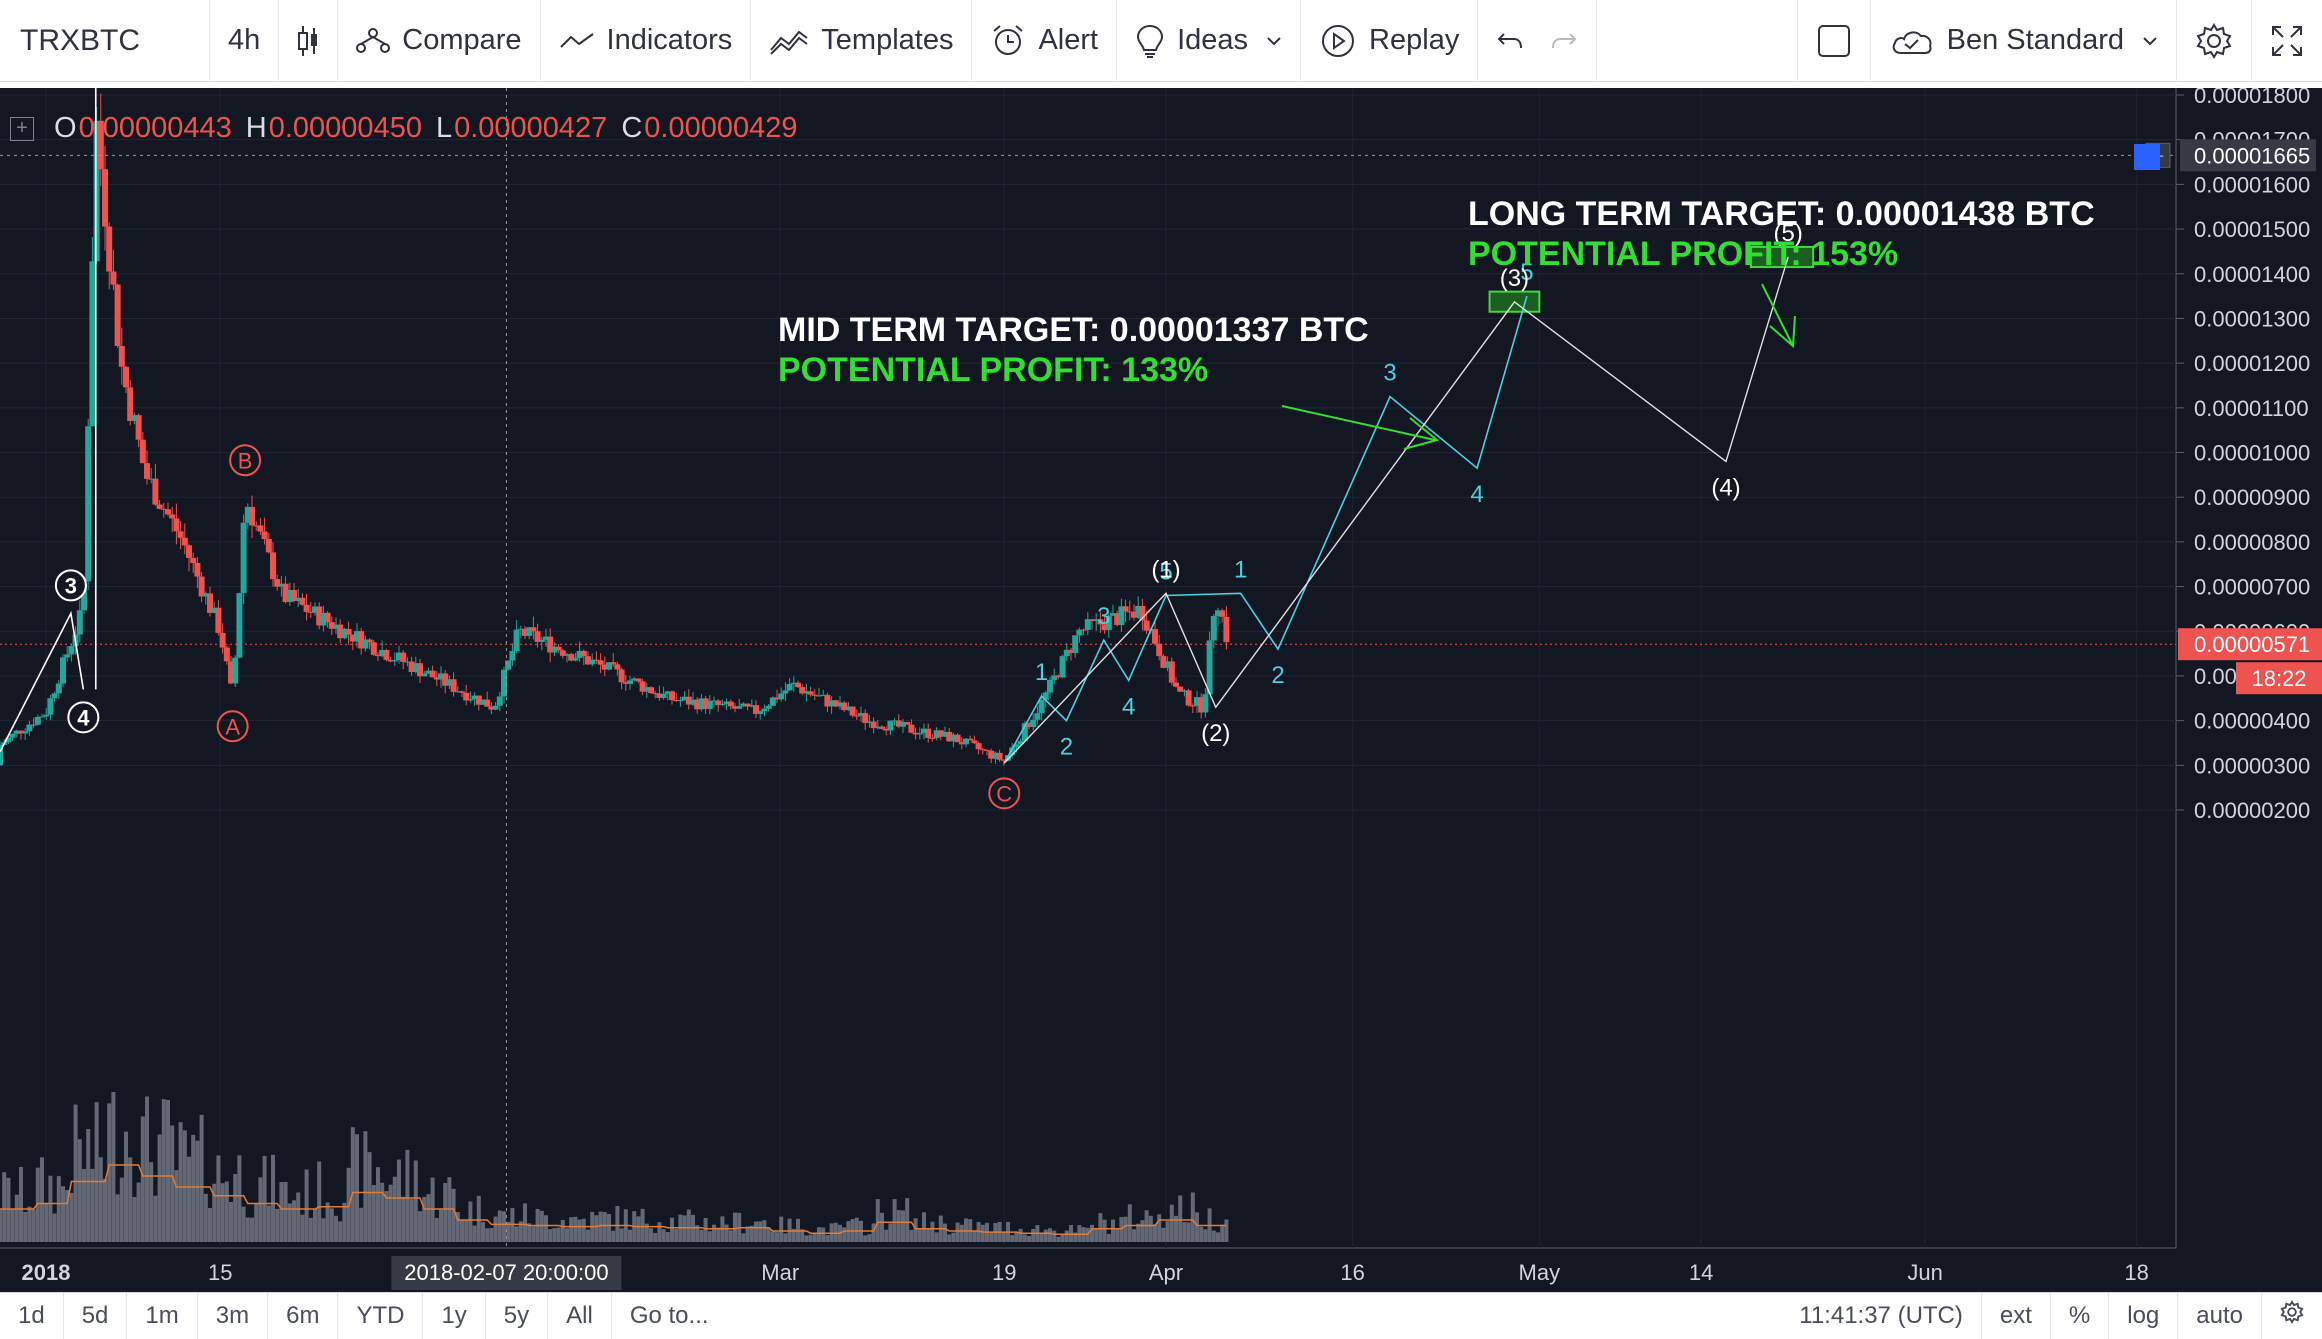 This screenshot has height=1339, width=2322. Describe the element at coordinates (2287, 41) in the screenshot. I see `fullscreen-button` at that location.